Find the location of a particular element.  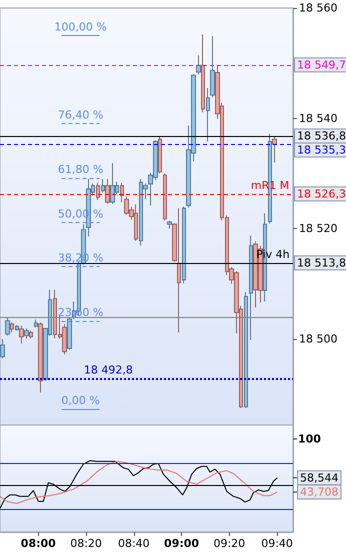

ref-line-label: 18 513,8 is located at coordinates (321, 263).